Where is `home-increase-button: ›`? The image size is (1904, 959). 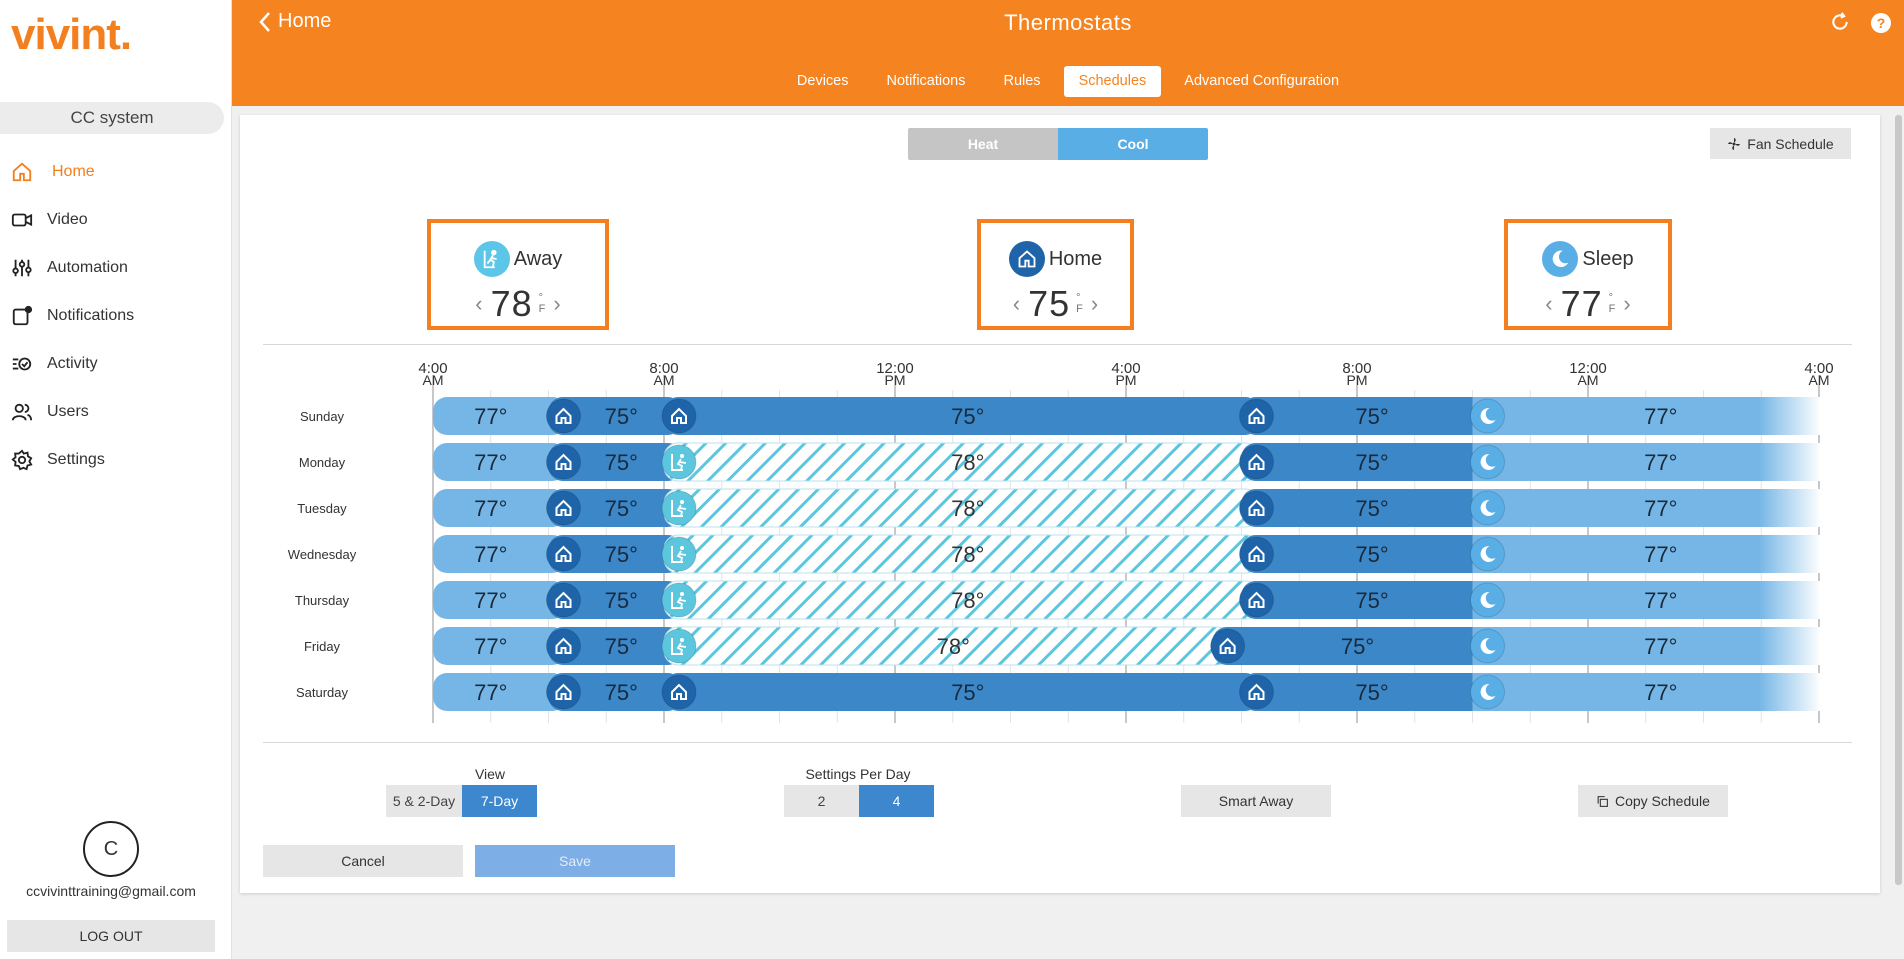
home-increase-button: › is located at coordinates (1094, 303).